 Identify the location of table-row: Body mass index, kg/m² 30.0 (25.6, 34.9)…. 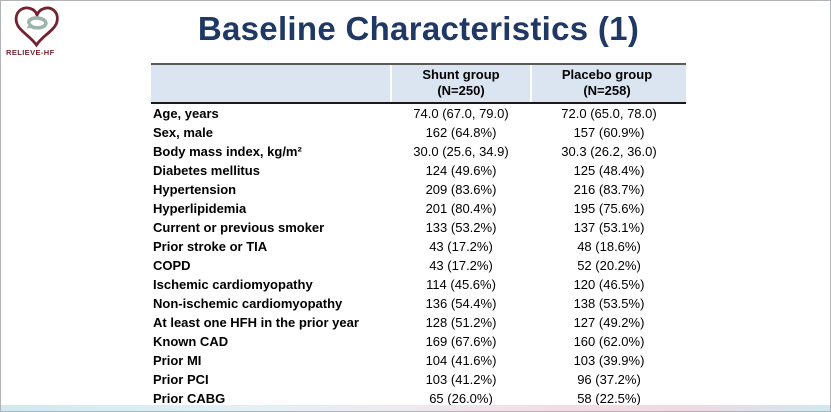
(418, 151).